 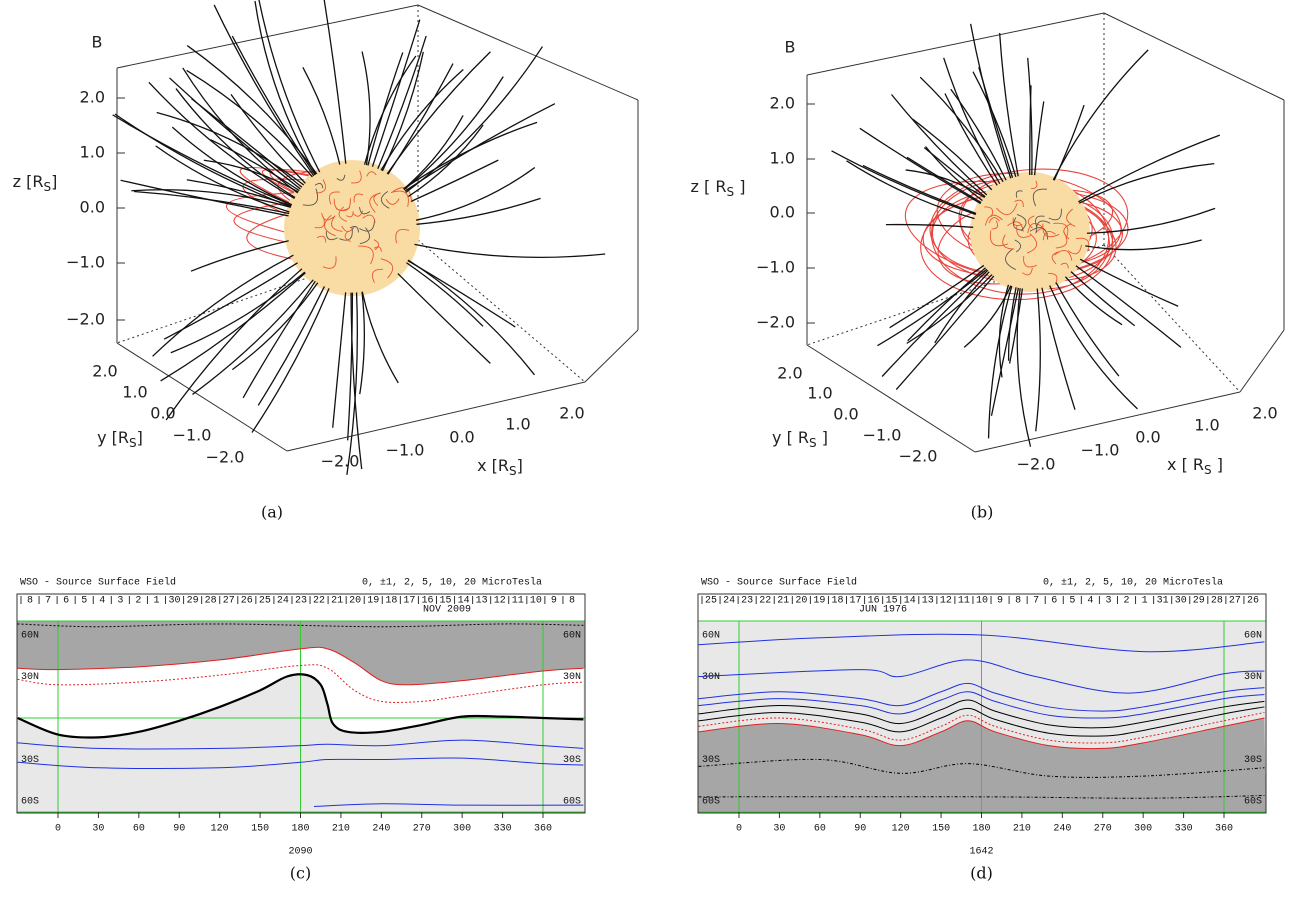 What do you see at coordinates (718, 188) in the screenshot?
I see `axis-label: z [ RS ]` at bounding box center [718, 188].